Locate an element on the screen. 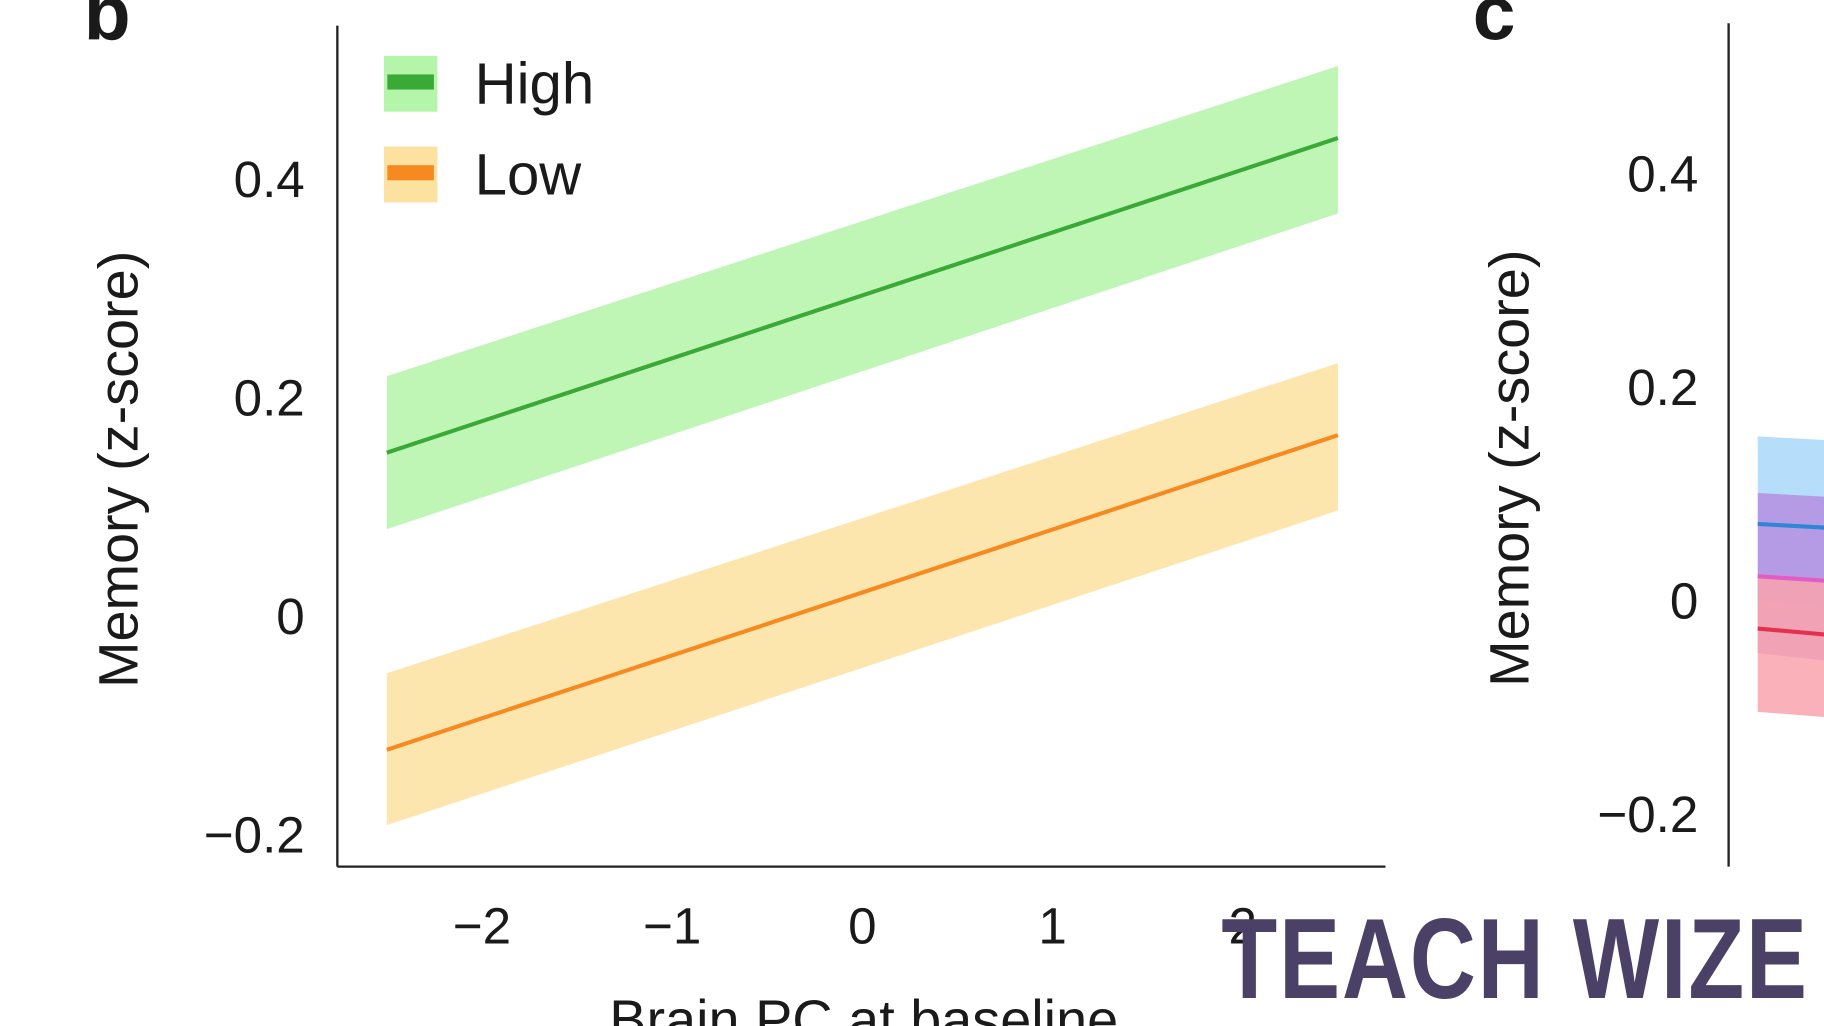 The height and width of the screenshot is (1026, 1824). x-tick-label: 0 is located at coordinates (862, 925).